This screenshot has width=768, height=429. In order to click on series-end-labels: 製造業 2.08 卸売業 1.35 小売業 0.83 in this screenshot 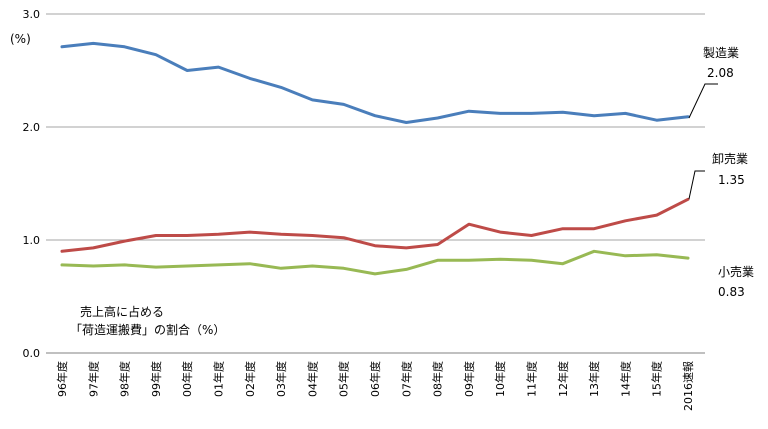, I will do `click(721, 172)`.